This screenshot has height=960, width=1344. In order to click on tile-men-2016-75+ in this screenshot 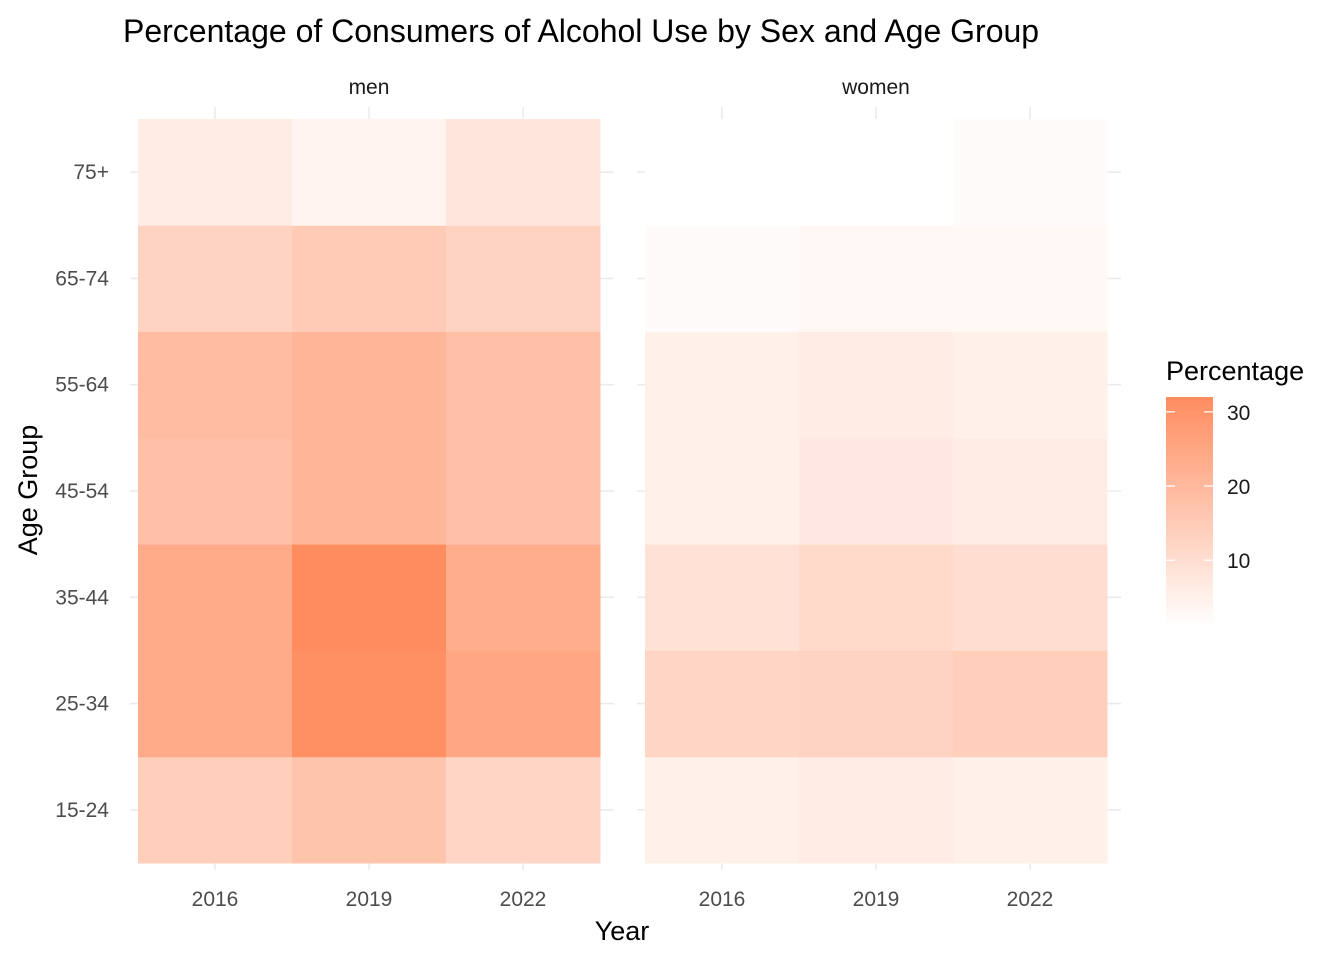, I will do `click(215, 172)`.